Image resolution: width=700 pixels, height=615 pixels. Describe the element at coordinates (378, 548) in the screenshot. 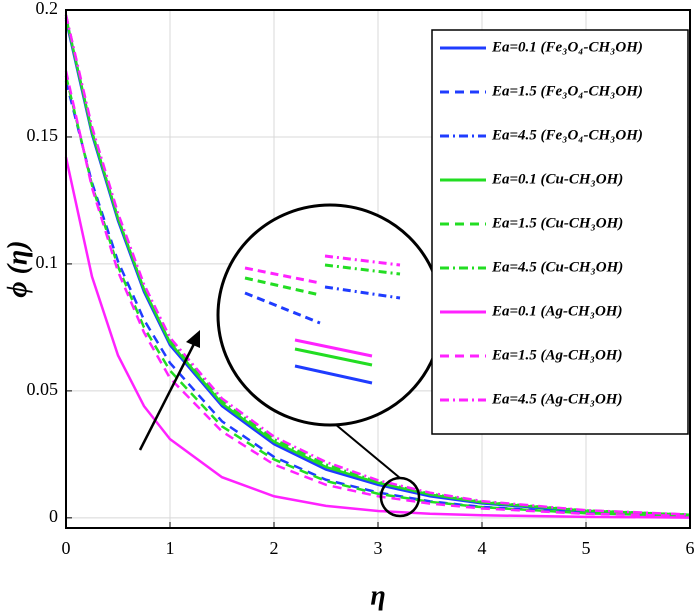

I see `x-tick-label: 3` at that location.